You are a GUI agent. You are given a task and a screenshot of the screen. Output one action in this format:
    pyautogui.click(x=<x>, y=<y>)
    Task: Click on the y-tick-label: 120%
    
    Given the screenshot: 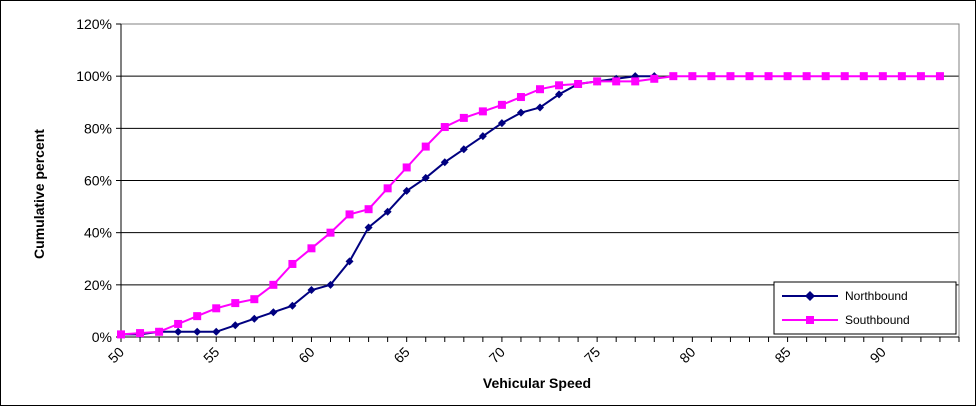 What is the action you would take?
    pyautogui.click(x=94, y=24)
    